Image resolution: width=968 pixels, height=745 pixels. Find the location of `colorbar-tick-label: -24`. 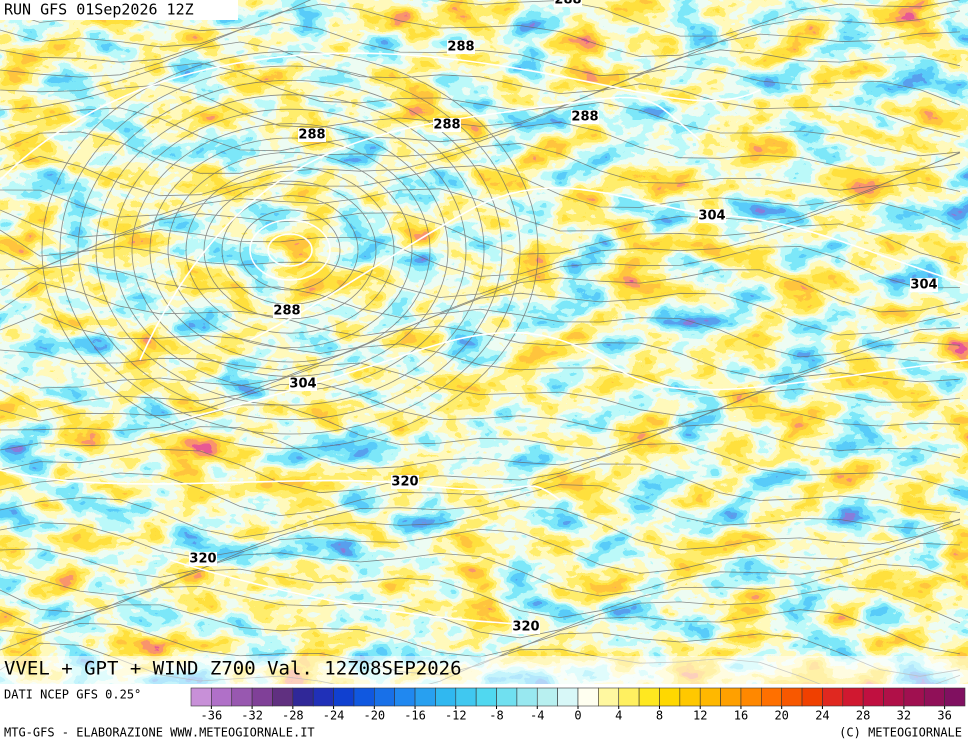

colorbar-tick-label: -24 is located at coordinates (334, 716).